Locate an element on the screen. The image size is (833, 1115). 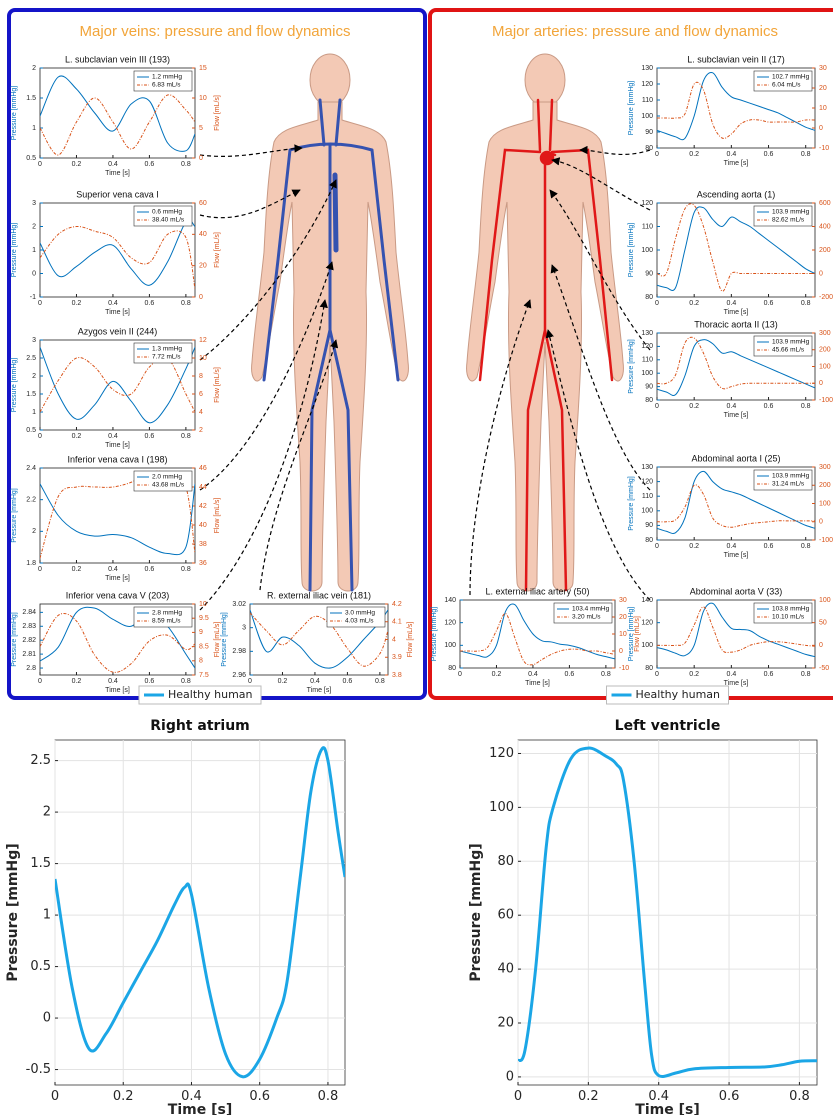
y-tick-label: 40 is located at coordinates (505, 969).